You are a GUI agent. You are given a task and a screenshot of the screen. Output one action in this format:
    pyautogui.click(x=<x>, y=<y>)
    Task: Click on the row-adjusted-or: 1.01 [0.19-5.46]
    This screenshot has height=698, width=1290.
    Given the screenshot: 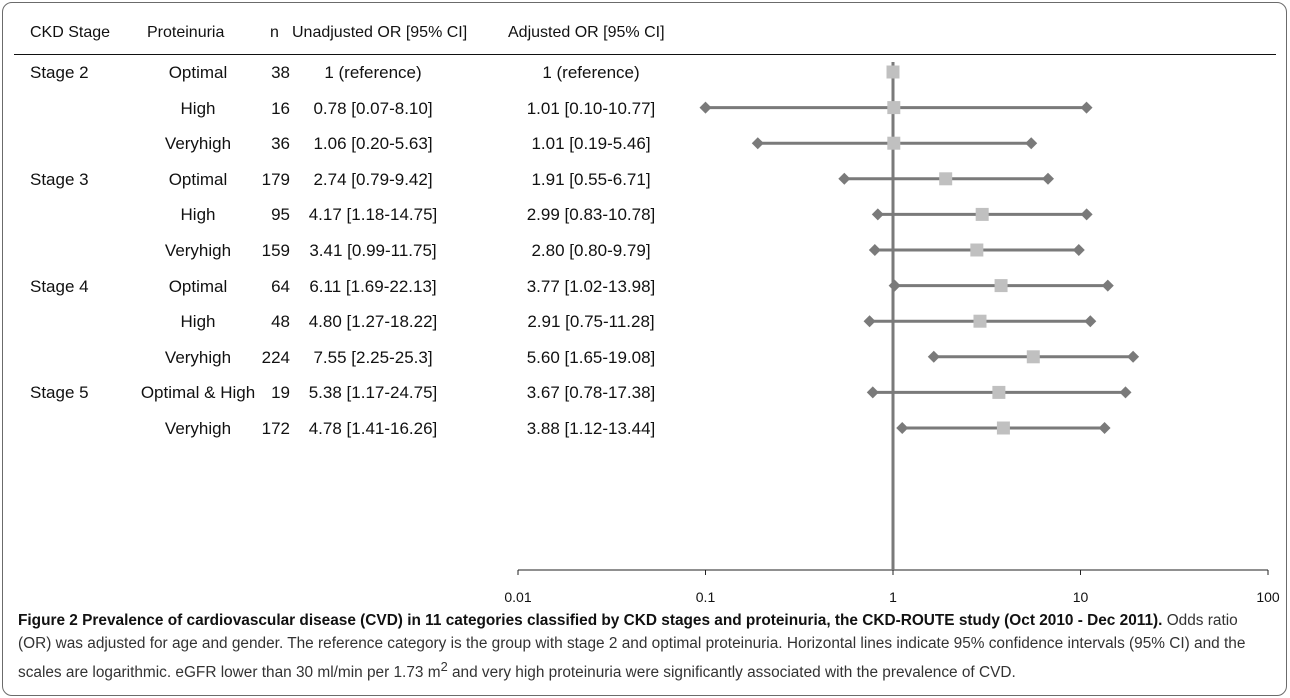 What is the action you would take?
    pyautogui.click(x=591, y=144)
    